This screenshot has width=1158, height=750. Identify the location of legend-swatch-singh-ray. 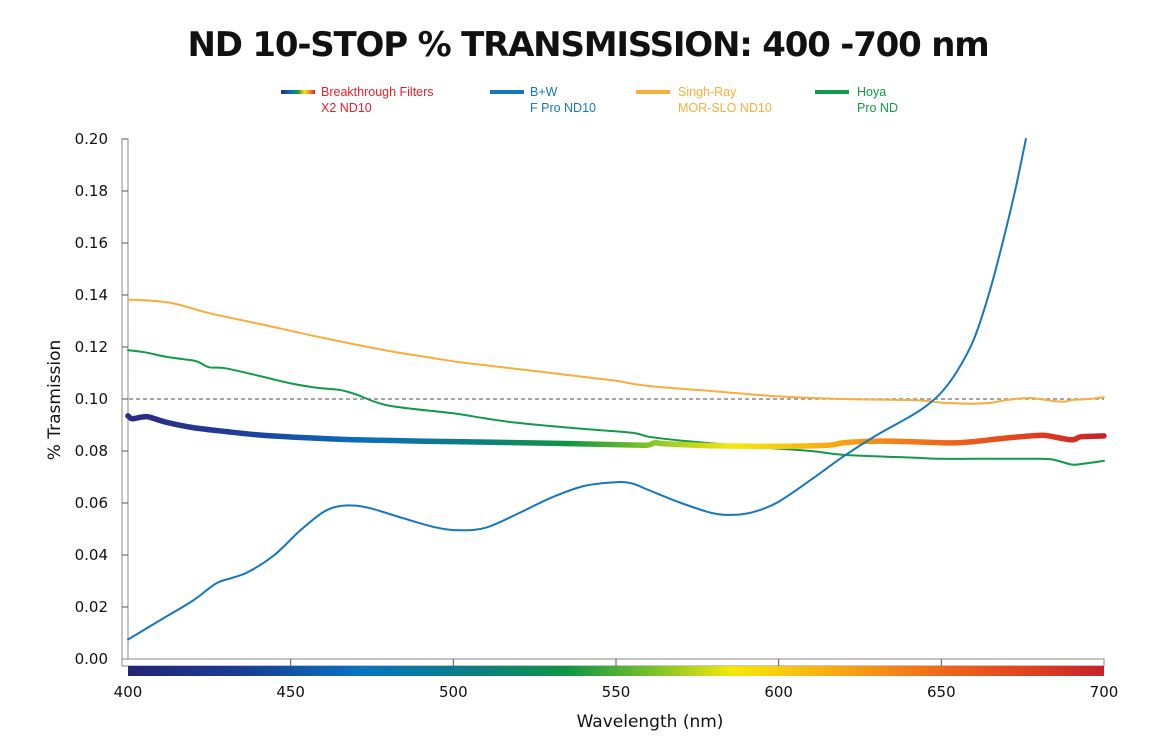
(653, 92).